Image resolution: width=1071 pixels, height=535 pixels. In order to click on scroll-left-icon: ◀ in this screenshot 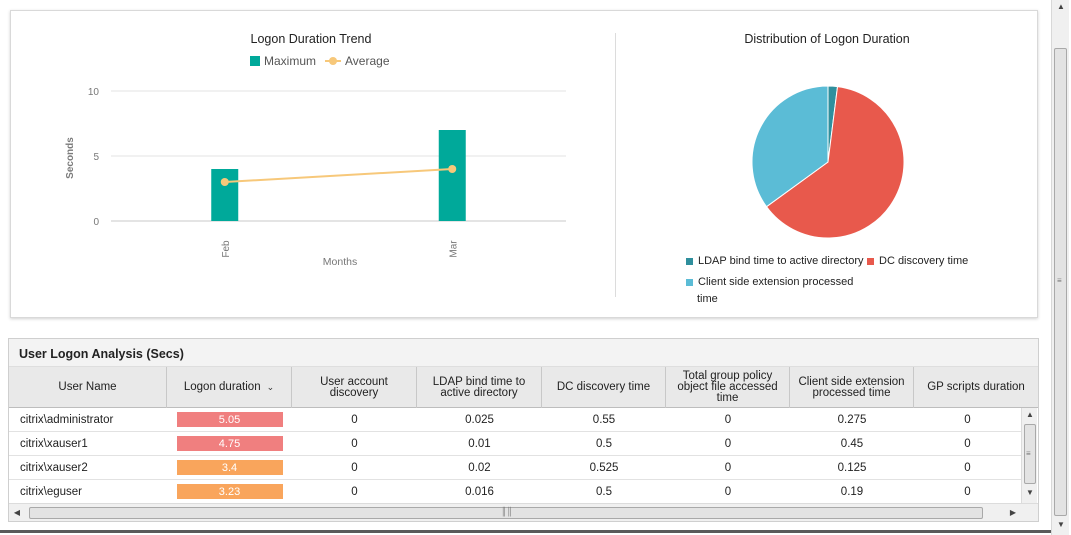, I will do `click(17, 512)`.